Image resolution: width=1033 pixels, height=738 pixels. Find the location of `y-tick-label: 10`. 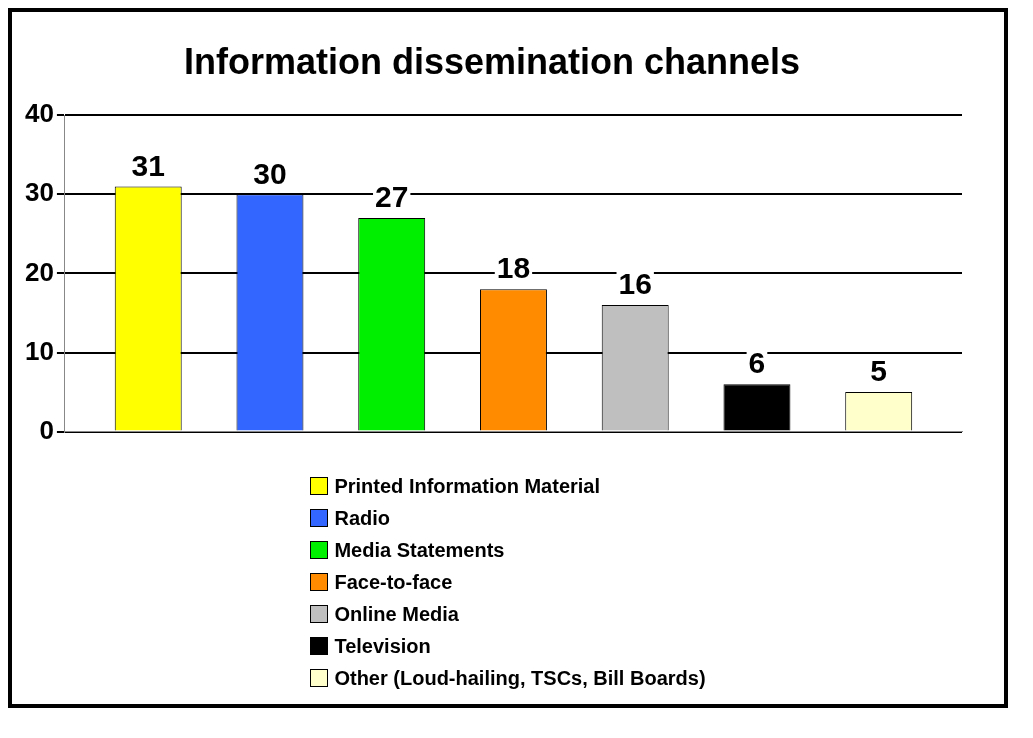

y-tick-label: 10 is located at coordinates (39, 350).